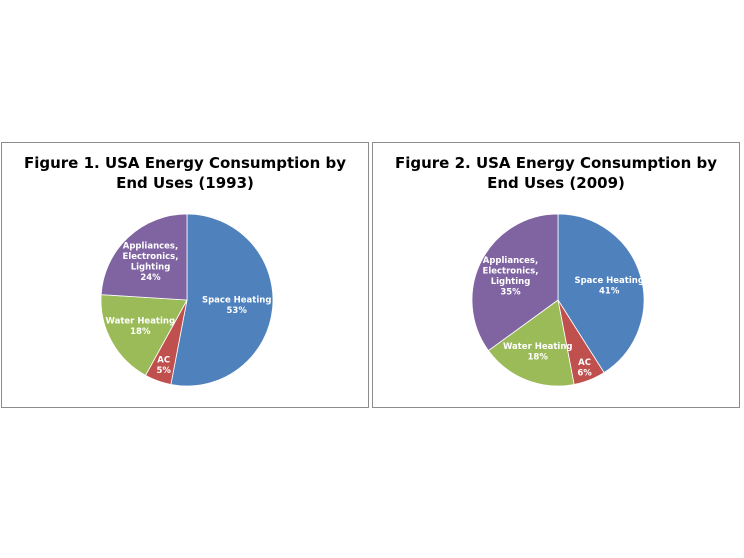  I want to click on slice-label-appliances-electronics-lighting: Appliances, Electronics, Lighting 35%, so click(511, 277).